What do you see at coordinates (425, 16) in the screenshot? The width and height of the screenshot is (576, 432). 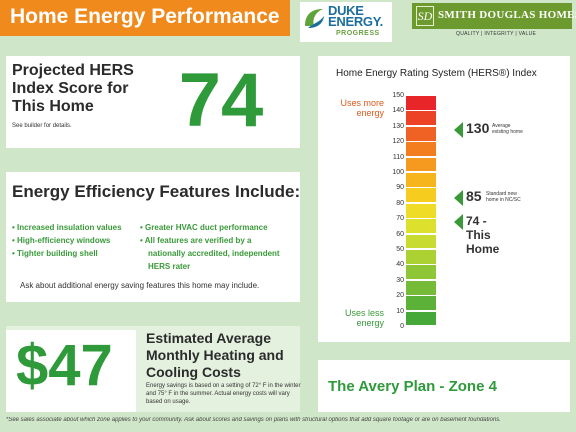 I see `sd-monogram-icon: SD` at bounding box center [425, 16].